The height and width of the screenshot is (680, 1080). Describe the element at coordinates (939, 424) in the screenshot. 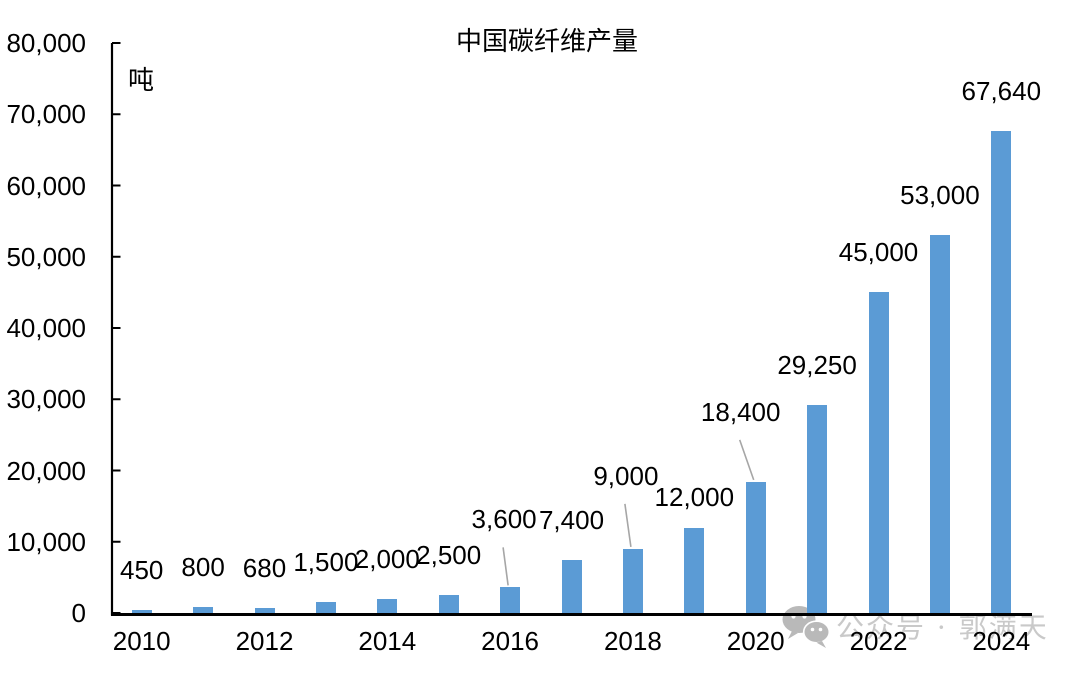

I see `bar-2023` at that location.